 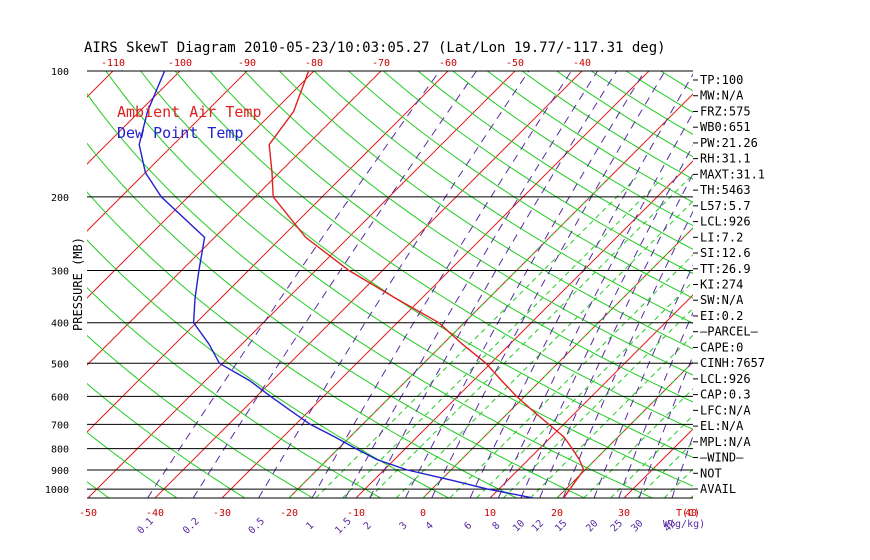 What do you see at coordinates (423, 513) in the screenshot?
I see `bottom-temp-tick-label: 0` at bounding box center [423, 513].